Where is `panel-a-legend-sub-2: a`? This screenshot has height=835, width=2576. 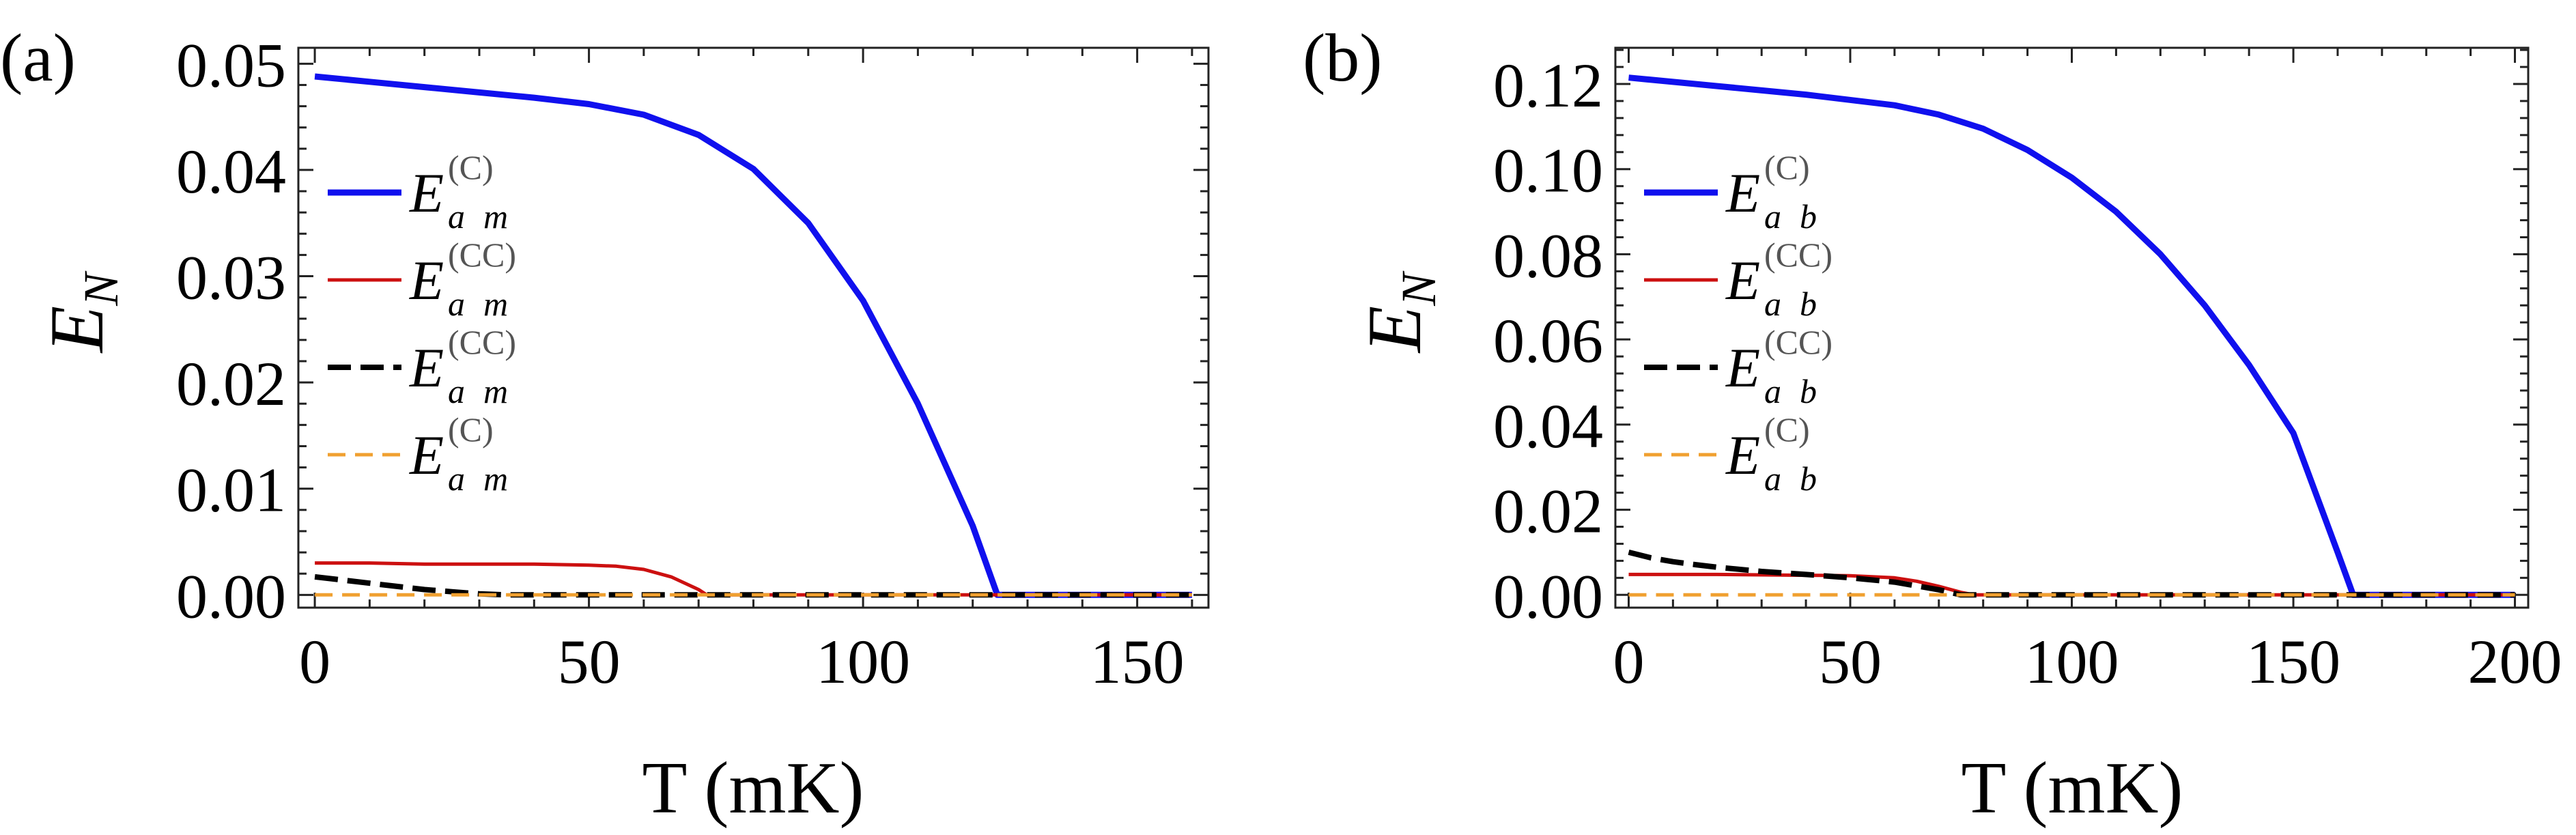
panel-a-legend-sub-2: a is located at coordinates (457, 304).